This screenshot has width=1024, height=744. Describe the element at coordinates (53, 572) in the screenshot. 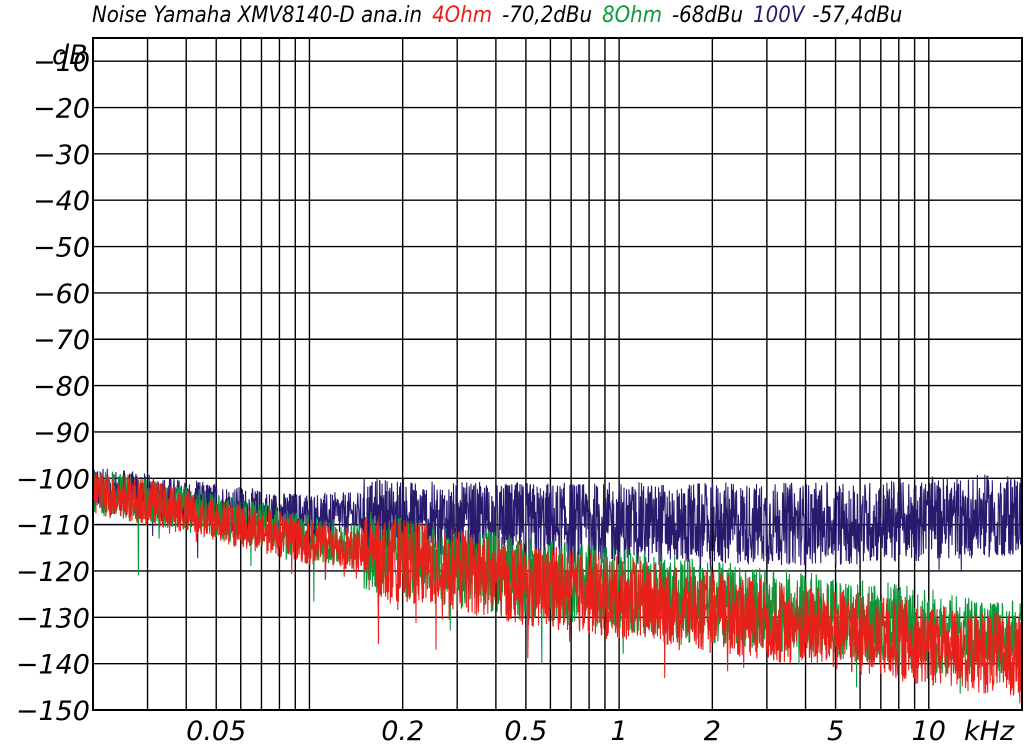

I see `y-tick-label: −120` at that location.